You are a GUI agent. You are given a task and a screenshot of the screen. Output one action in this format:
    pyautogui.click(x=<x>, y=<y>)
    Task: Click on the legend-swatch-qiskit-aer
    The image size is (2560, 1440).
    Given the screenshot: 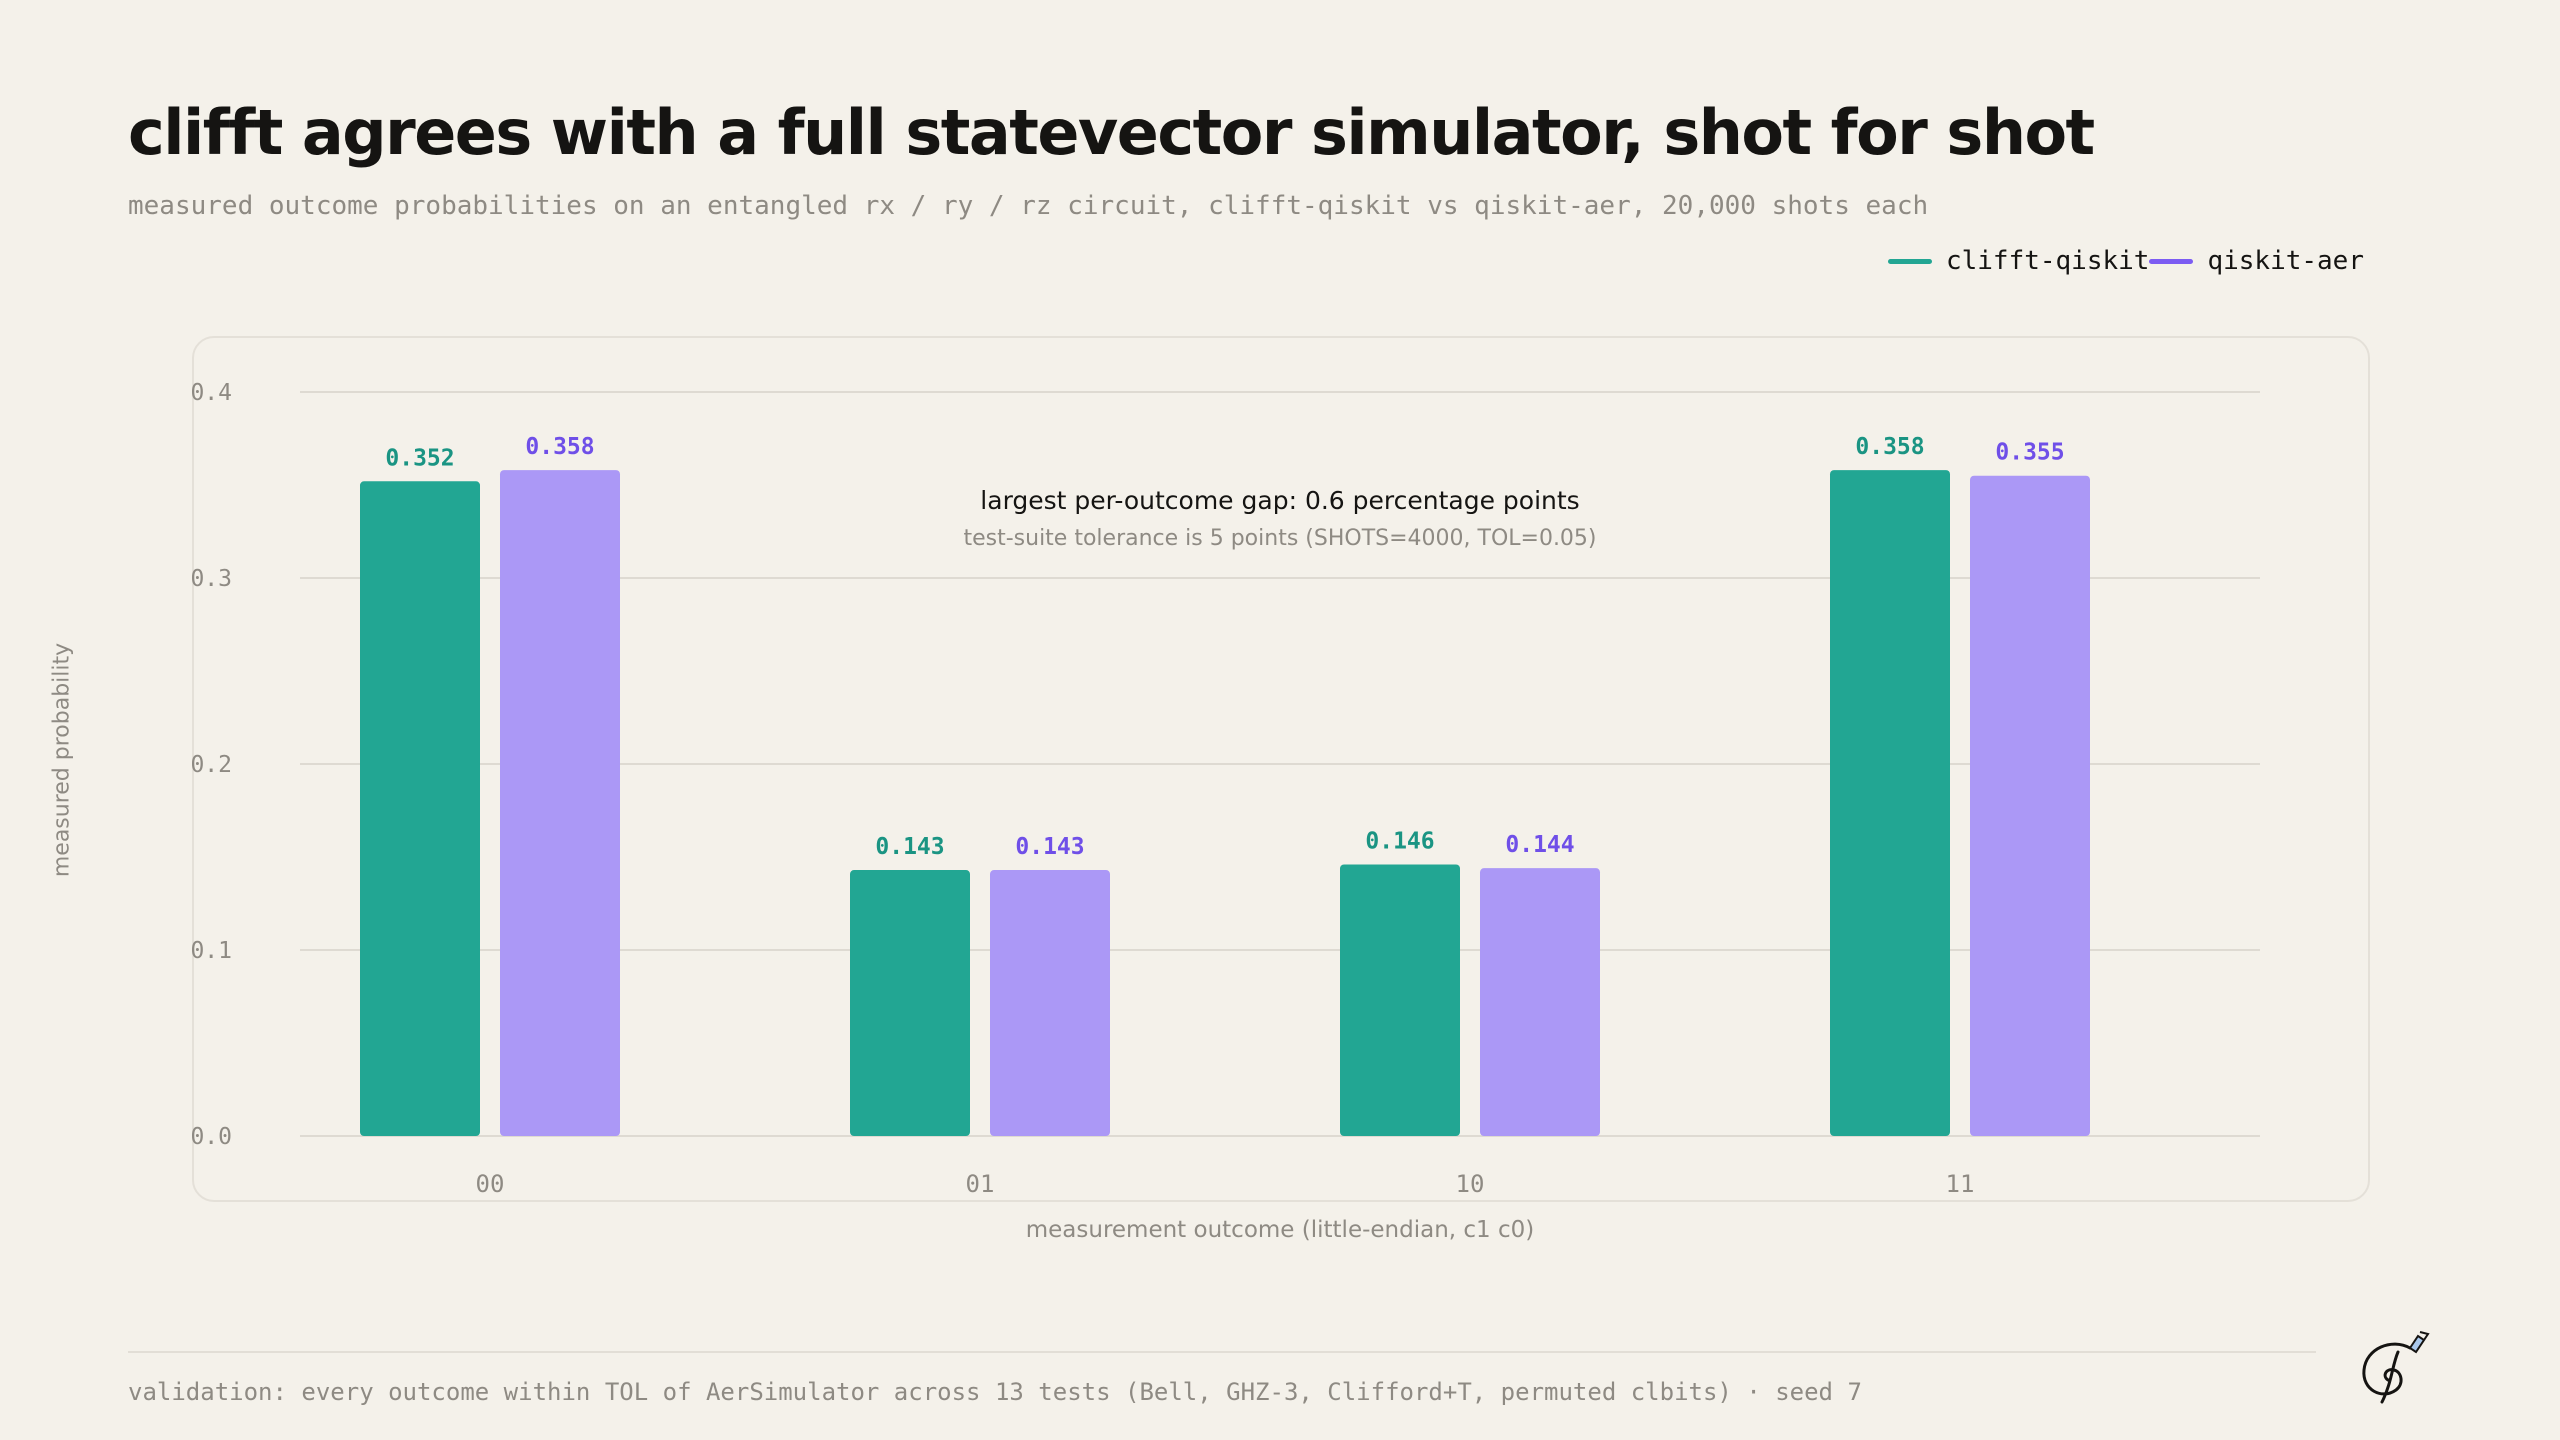 What is the action you would take?
    pyautogui.click(x=2171, y=261)
    